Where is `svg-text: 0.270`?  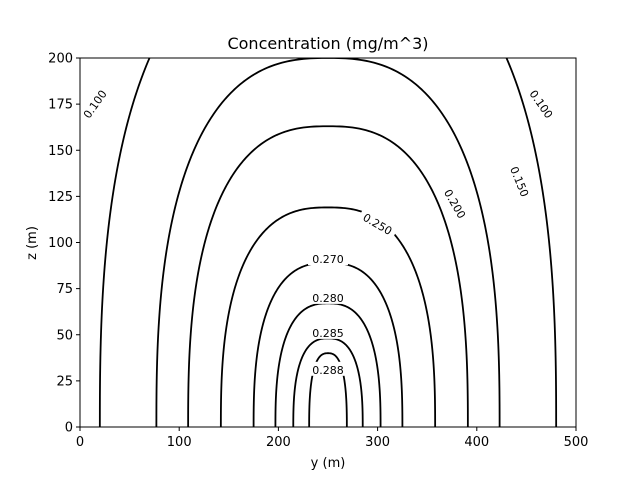 svg-text: 0.270 is located at coordinates (328, 259).